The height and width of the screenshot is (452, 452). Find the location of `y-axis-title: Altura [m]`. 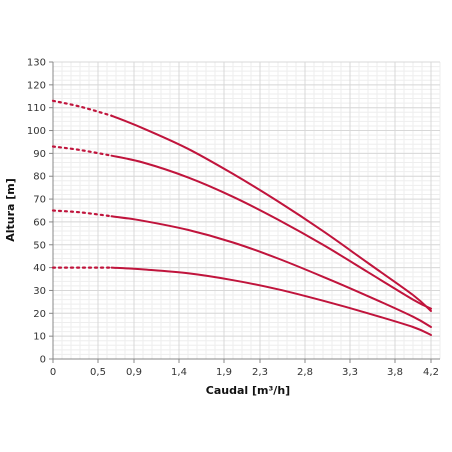

y-axis-title: Altura [m] is located at coordinates (10, 210).